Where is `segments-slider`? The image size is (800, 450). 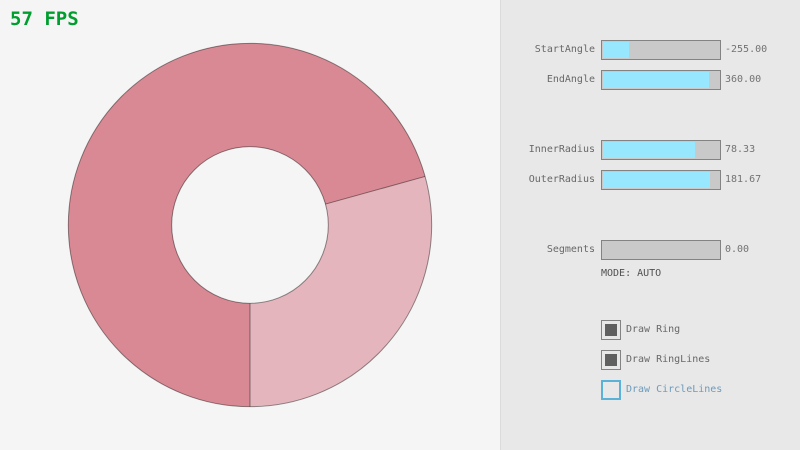 segments-slider is located at coordinates (661, 250).